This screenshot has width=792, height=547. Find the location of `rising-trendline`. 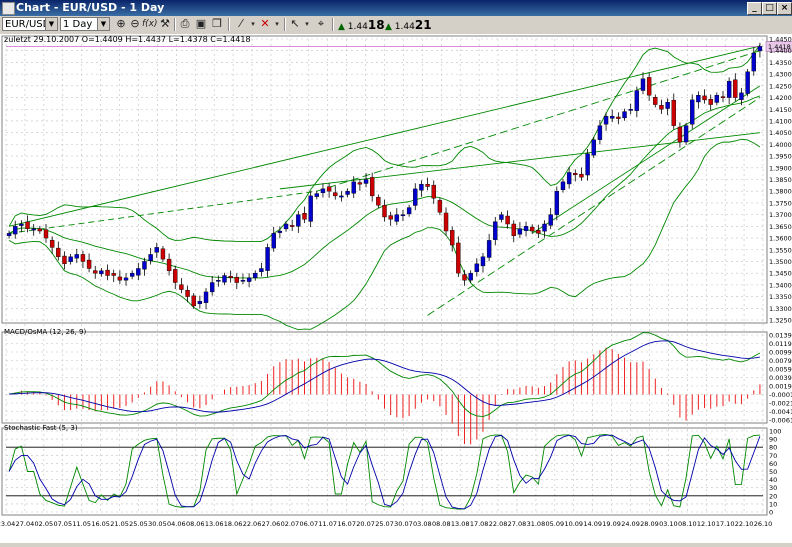

rising-trendline is located at coordinates (646, 159).